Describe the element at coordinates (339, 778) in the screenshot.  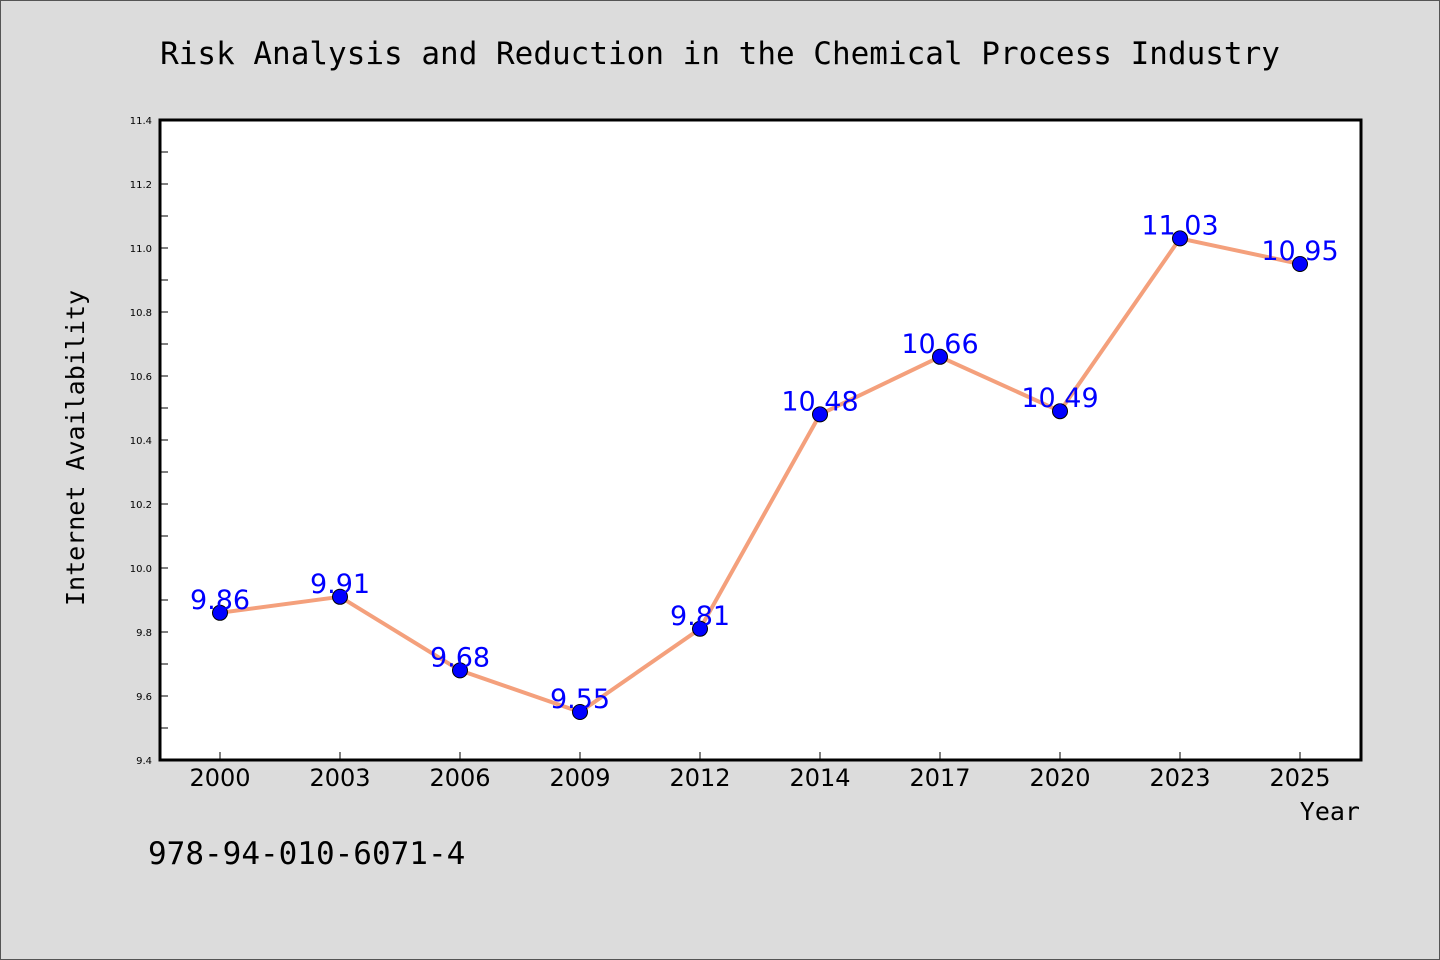
I see `x-tick-label: 2003` at that location.